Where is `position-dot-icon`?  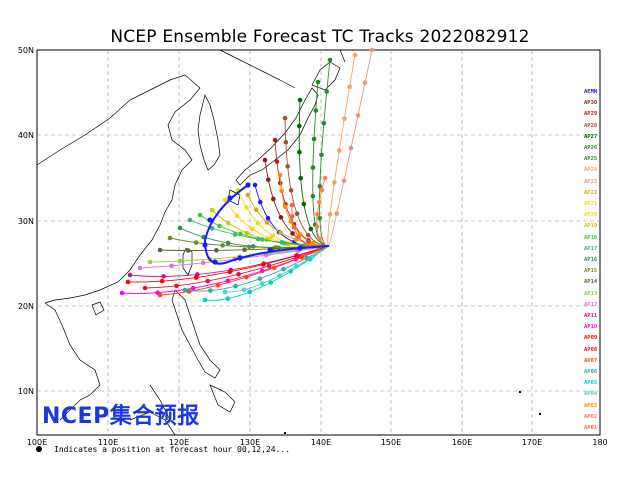
position-dot-icon is located at coordinates (39, 448).